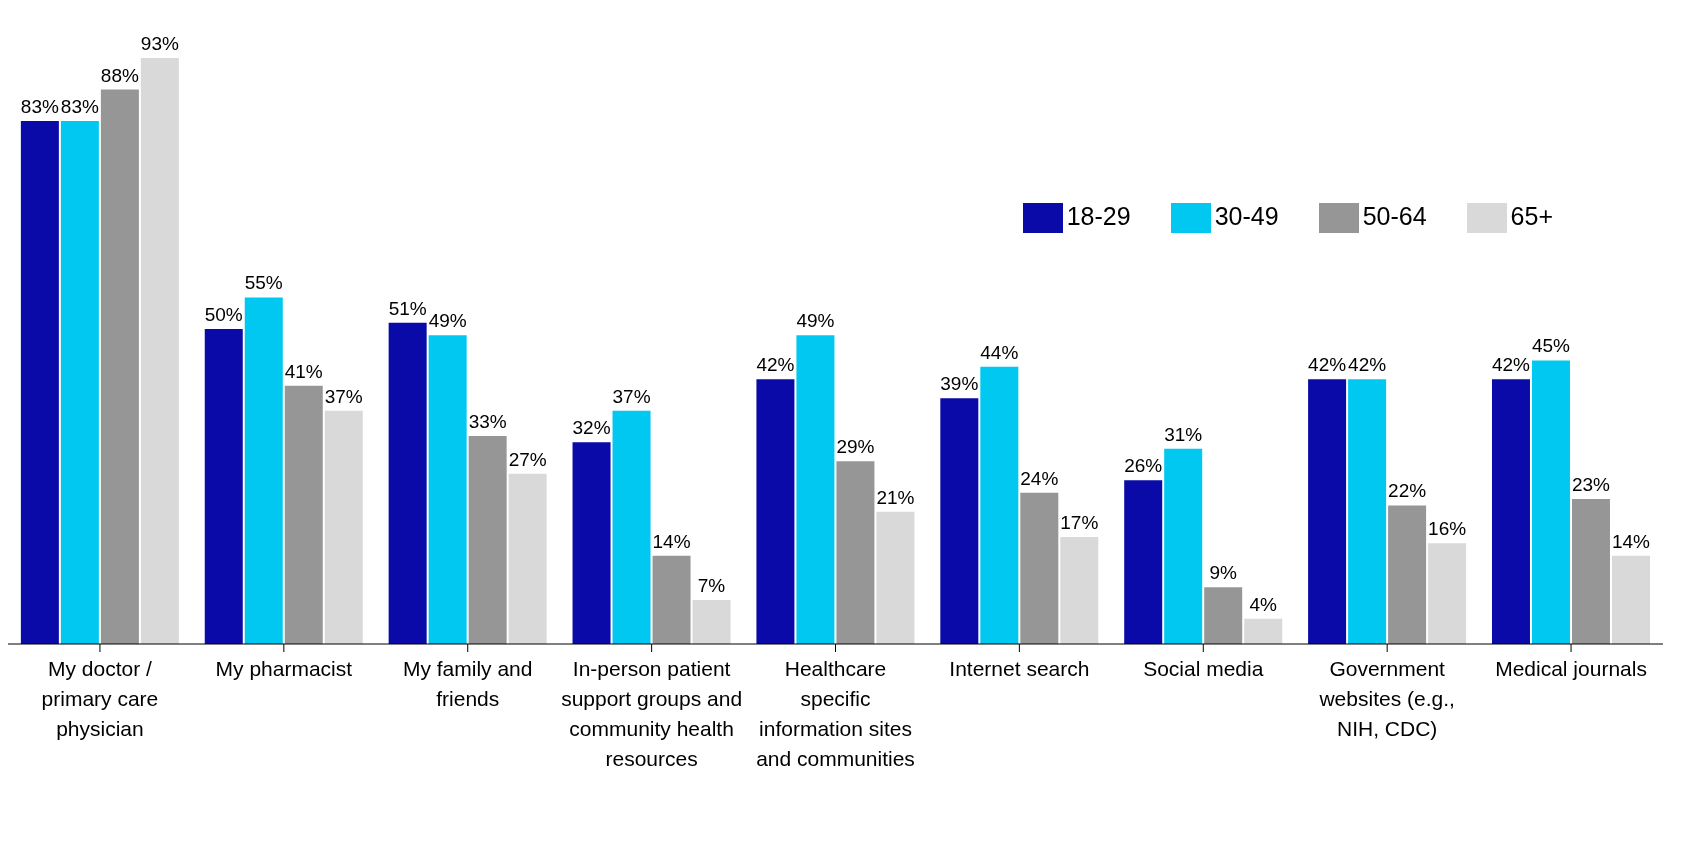  I want to click on x-tick-label: Healthcare specific information sites and communities, so click(835, 713).